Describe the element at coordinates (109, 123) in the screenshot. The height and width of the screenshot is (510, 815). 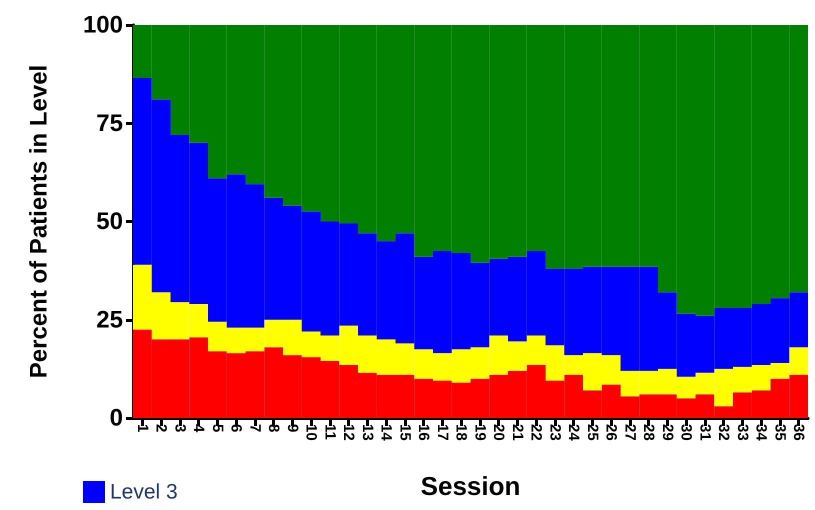
I see `y-tick-label: 75` at that location.